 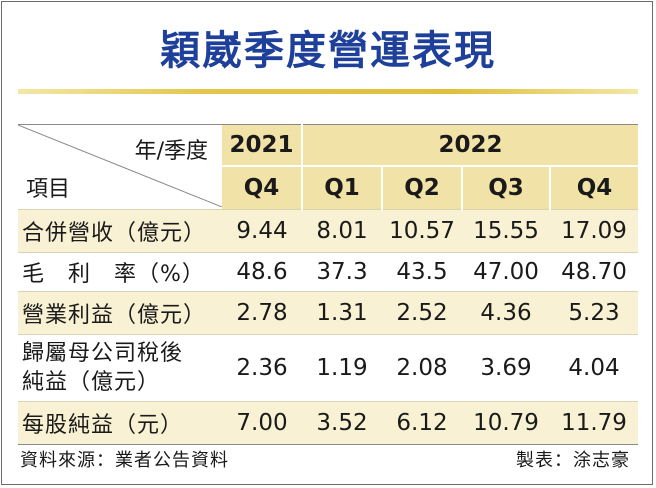 I want to click on table-cell: 4.36, so click(x=506, y=313).